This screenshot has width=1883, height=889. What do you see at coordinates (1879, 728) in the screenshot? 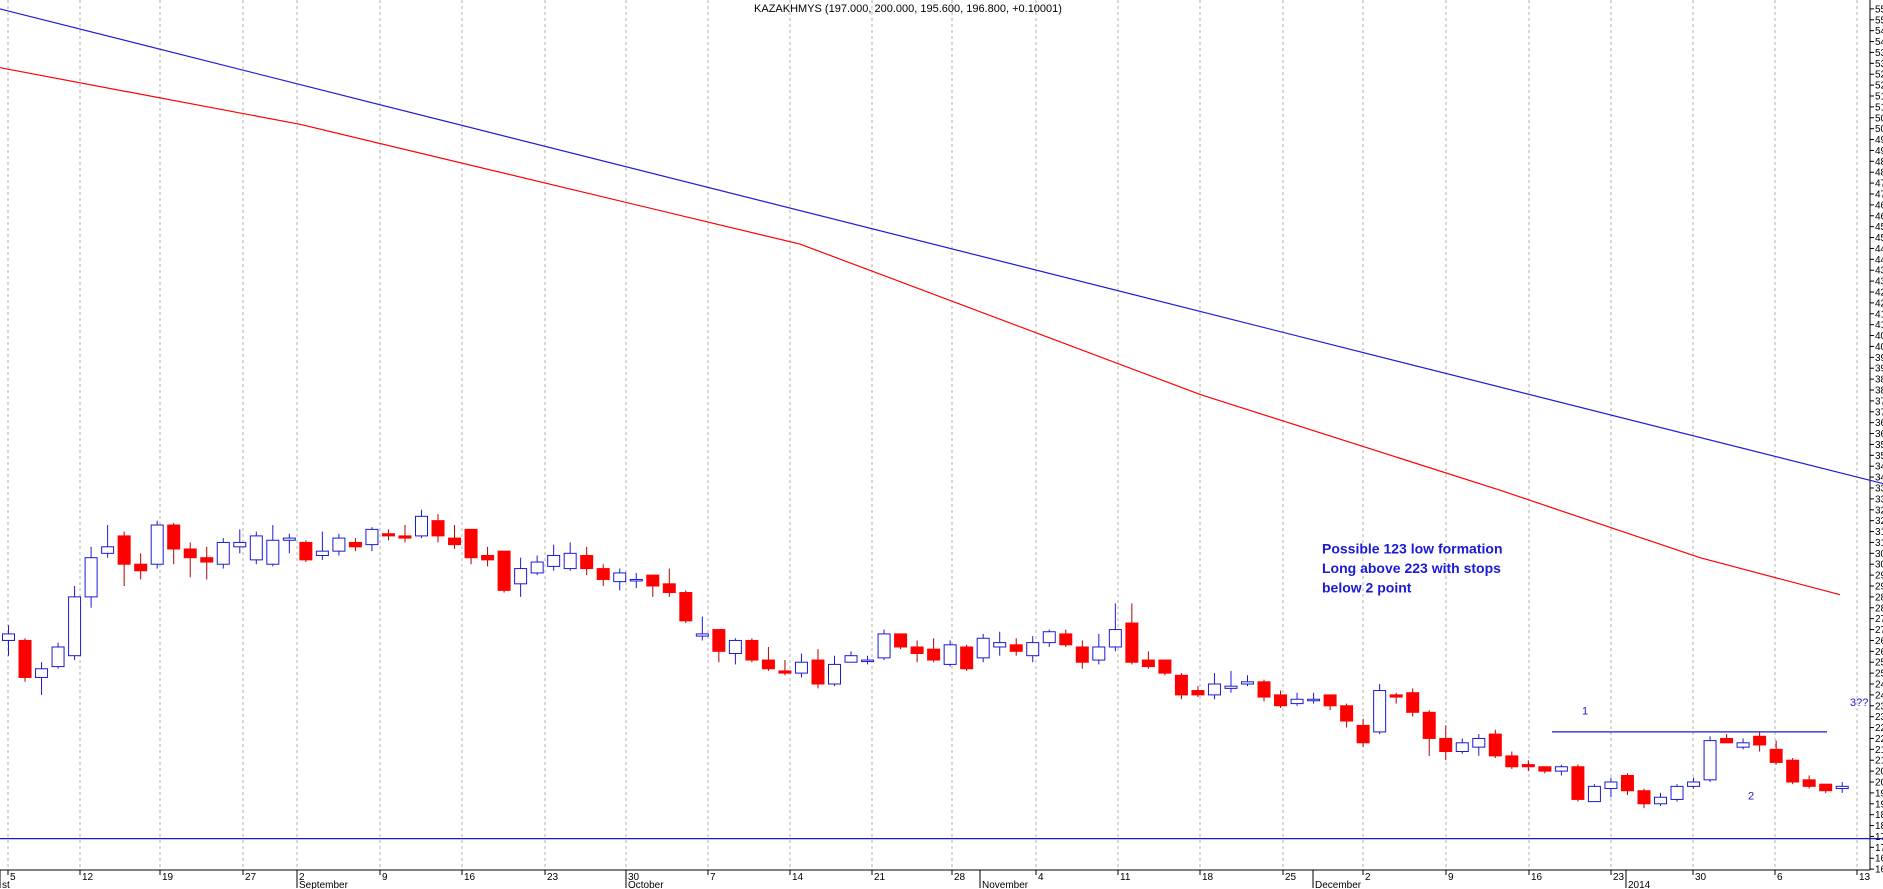
I see `y-tick-label: 225` at bounding box center [1879, 728].